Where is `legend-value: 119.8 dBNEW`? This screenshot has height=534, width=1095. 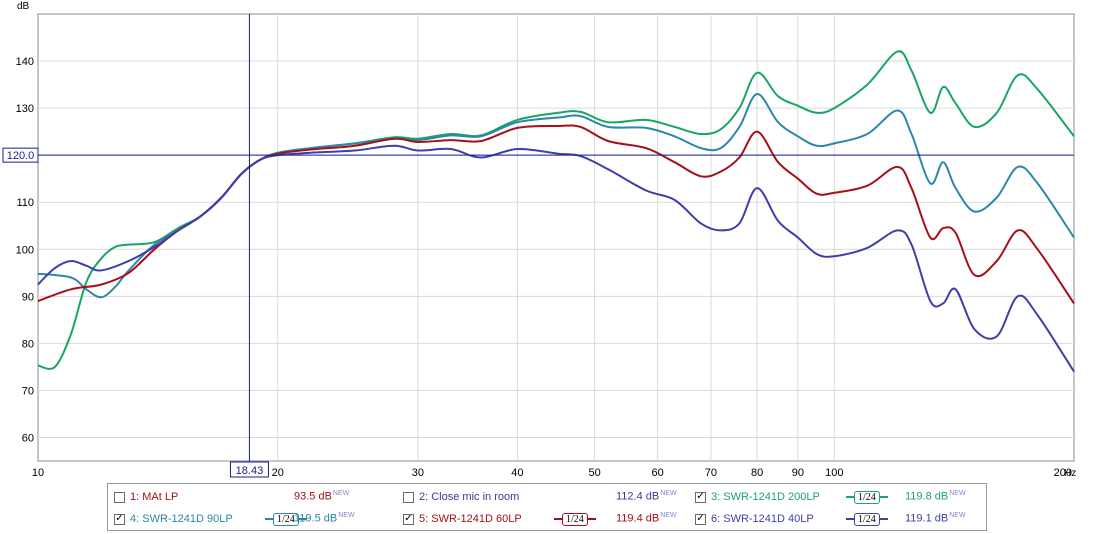
legend-value: 119.8 dBNEW is located at coordinates (935, 496).